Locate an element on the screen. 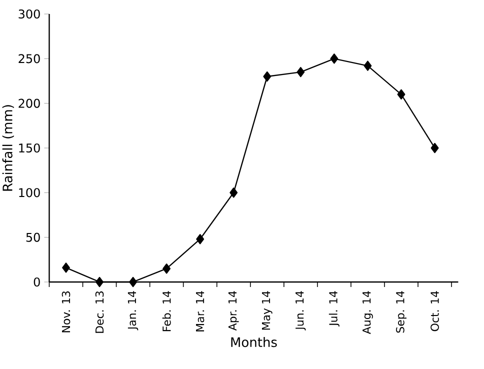  x-tick-label: Feb. 14 is located at coordinates (166, 311).